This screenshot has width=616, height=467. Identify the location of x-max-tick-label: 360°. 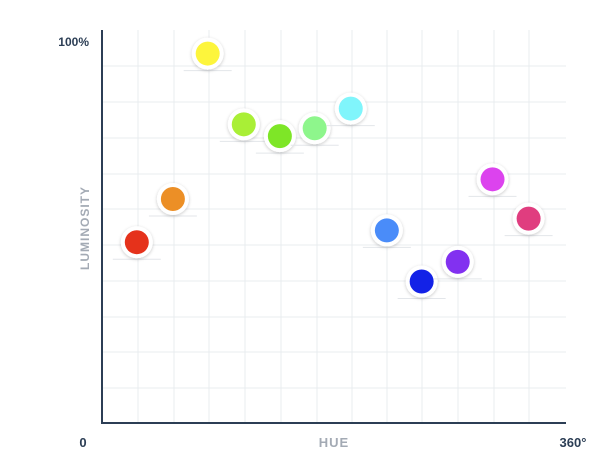
(573, 442).